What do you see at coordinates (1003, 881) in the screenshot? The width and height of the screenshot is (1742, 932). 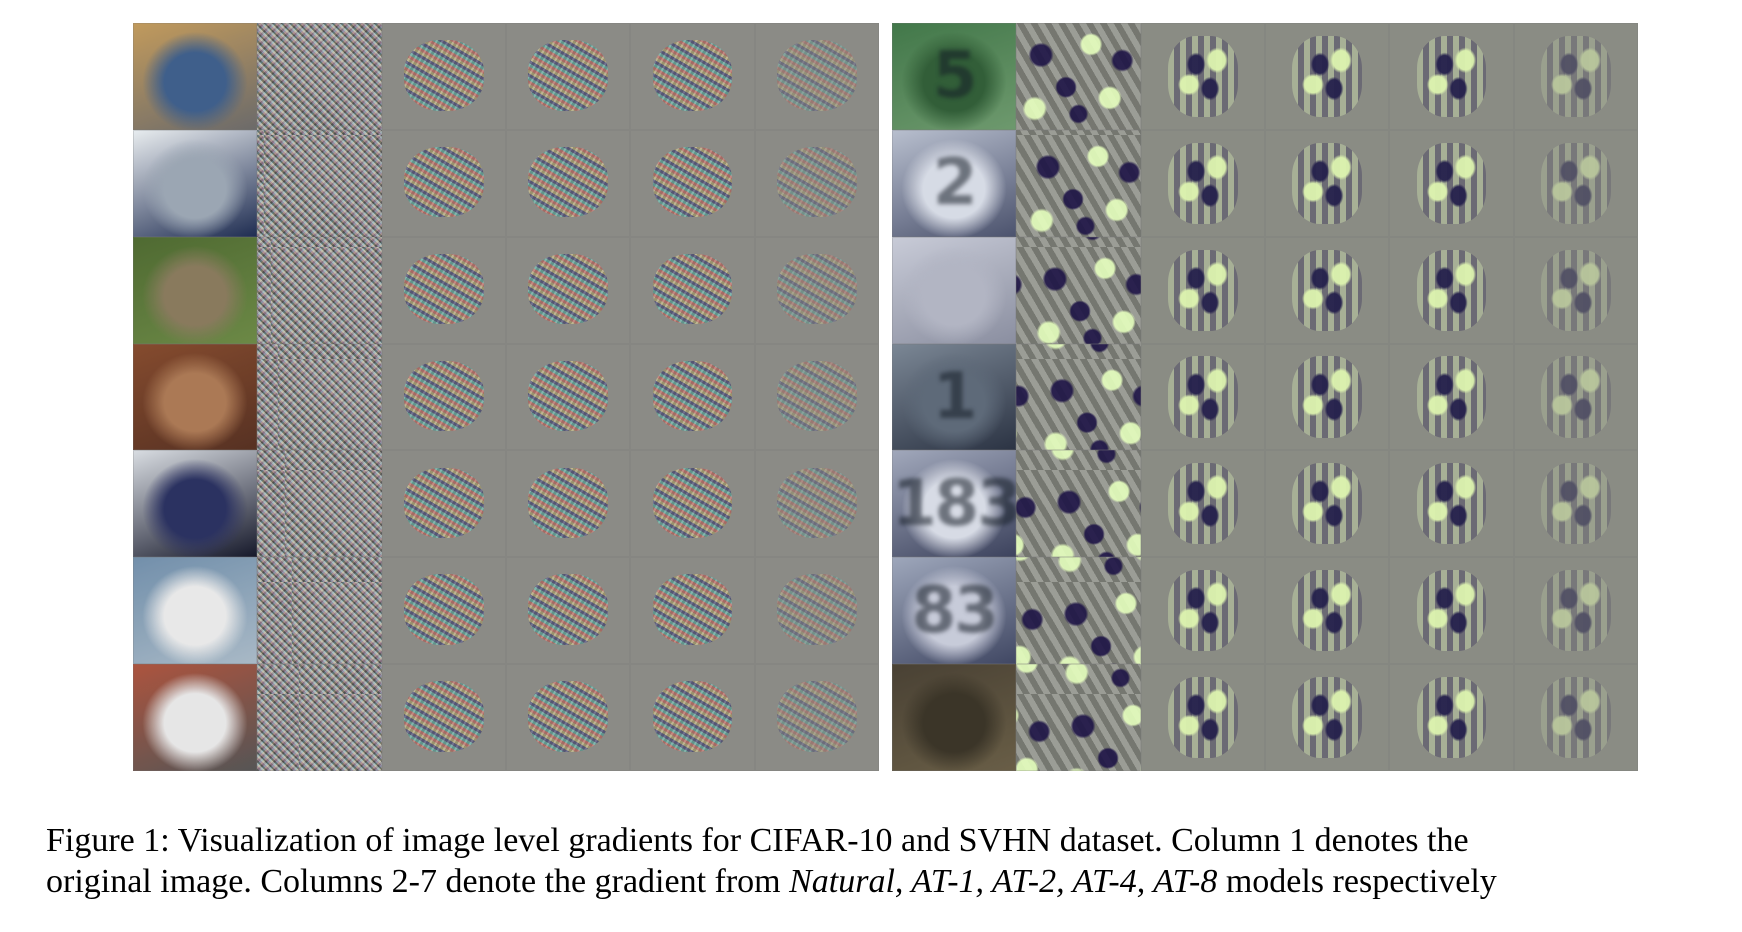 I see `caption-model-names: Natural, AT-1, AT-2, AT-4, AT-8` at bounding box center [1003, 881].